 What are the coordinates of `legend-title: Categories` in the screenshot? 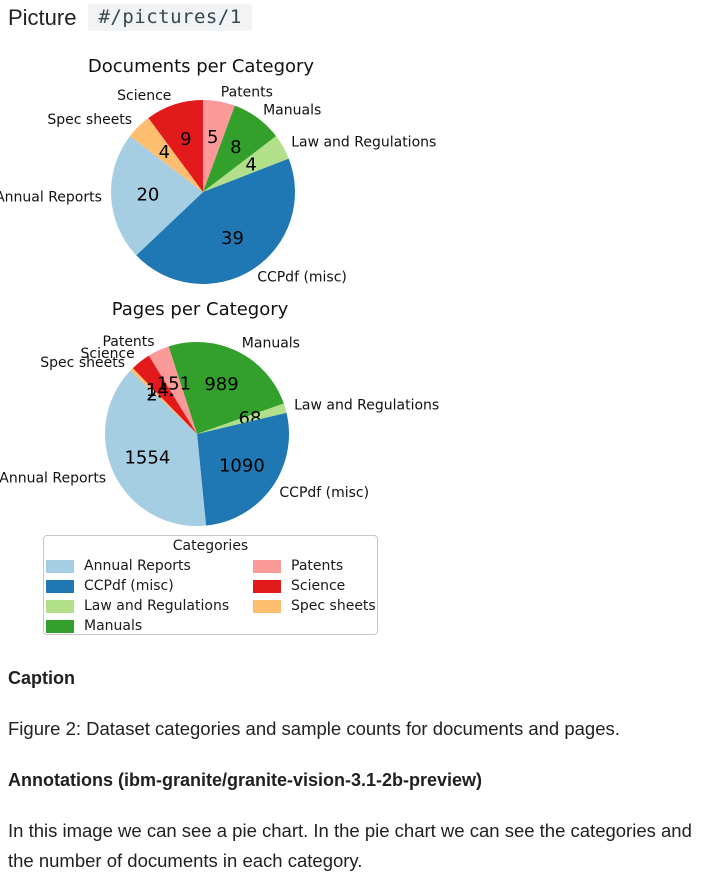 It's located at (210, 546).